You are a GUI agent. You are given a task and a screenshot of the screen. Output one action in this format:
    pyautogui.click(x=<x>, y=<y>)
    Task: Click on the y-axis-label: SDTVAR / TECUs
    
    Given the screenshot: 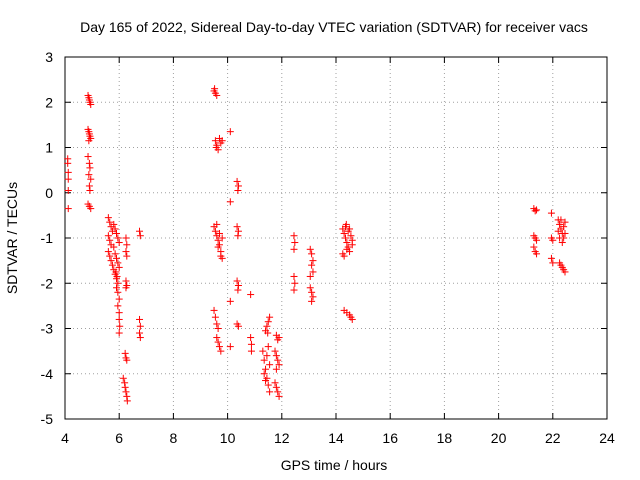 What is the action you would take?
    pyautogui.click(x=12, y=238)
    